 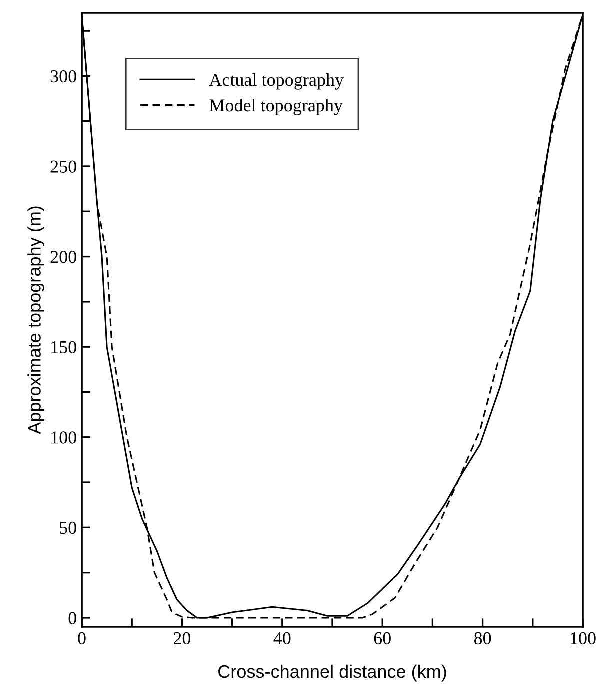 I want to click on y-tick-label: 150, so click(x=64, y=347).